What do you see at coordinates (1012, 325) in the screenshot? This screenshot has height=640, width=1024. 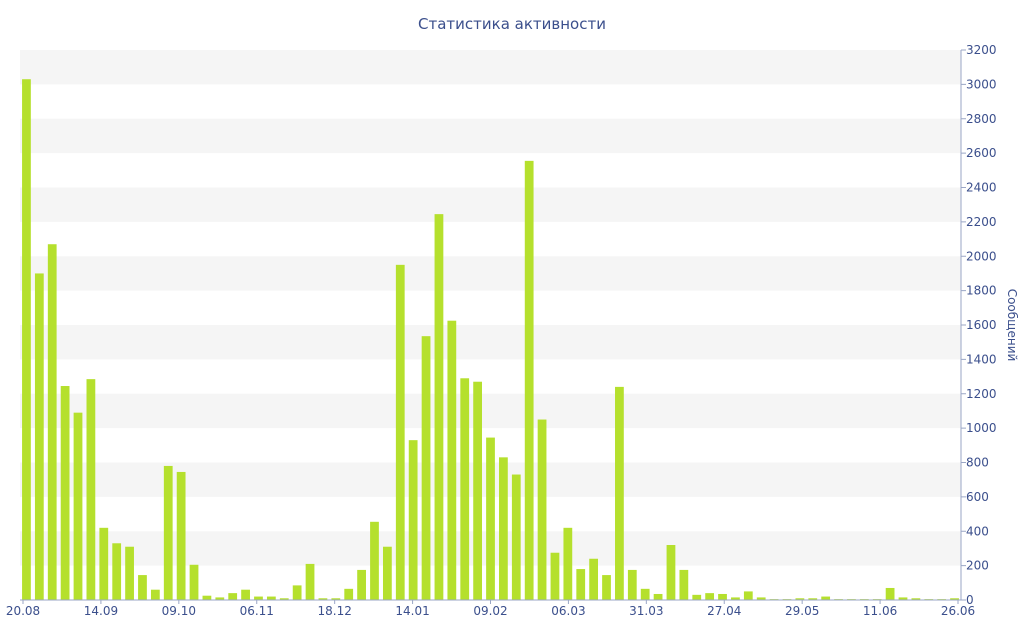 I see `y-axis-title: Сообщений` at bounding box center [1012, 325].